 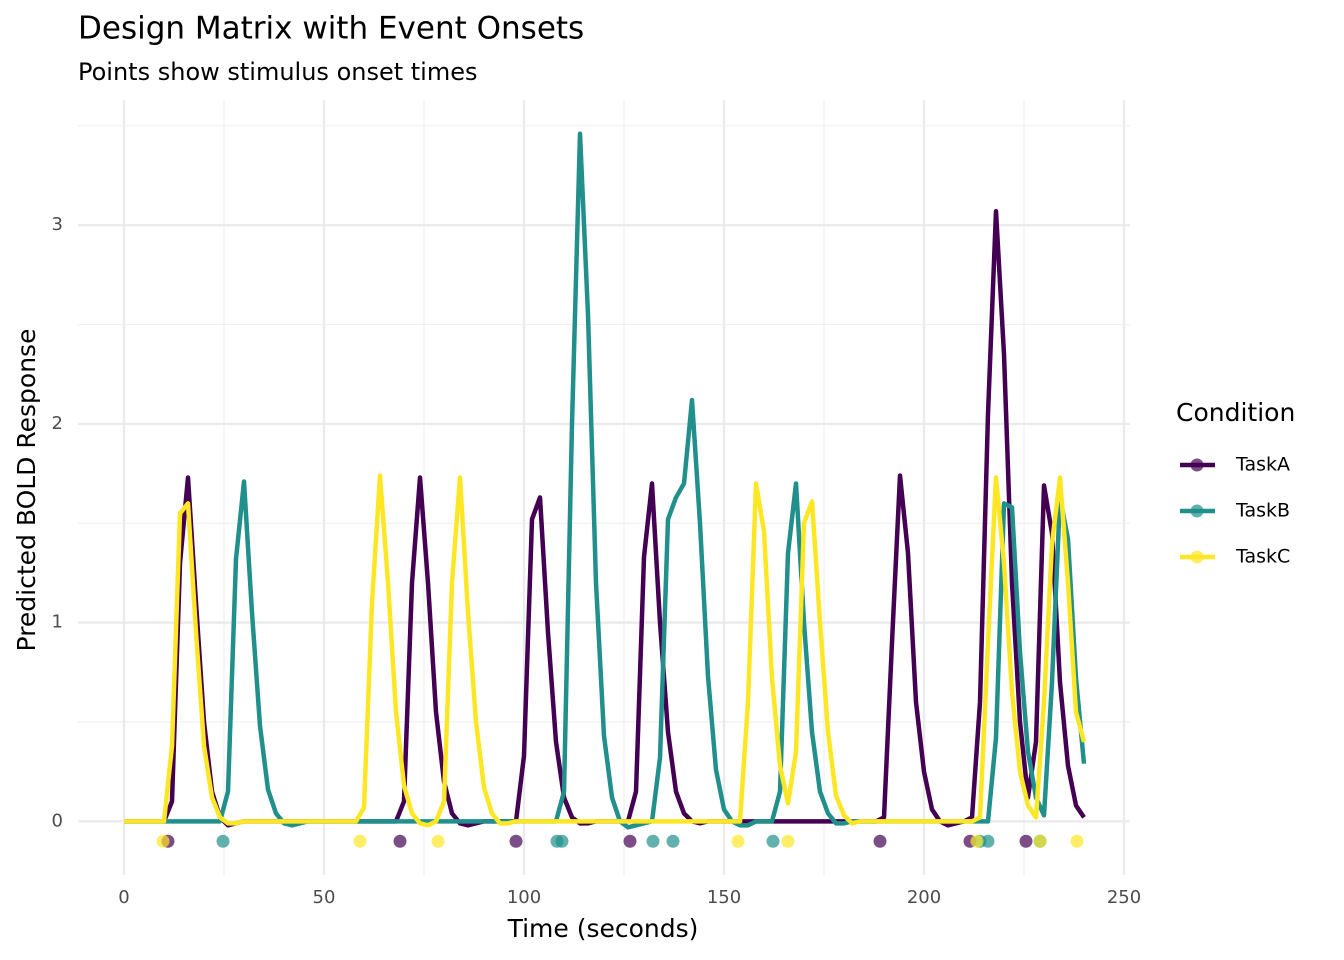 What do you see at coordinates (1262, 557) in the screenshot?
I see `legend-label: TaskC` at bounding box center [1262, 557].